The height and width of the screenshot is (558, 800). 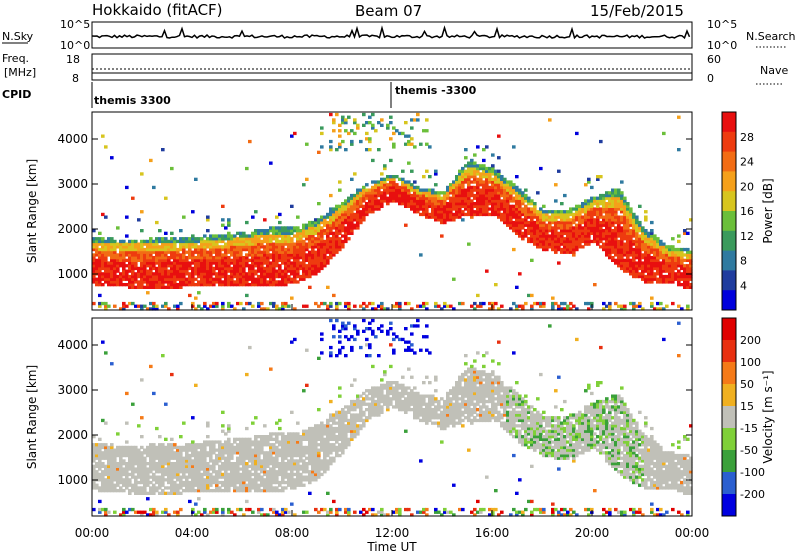 I want to click on nave-tick-top: 60, so click(x=714, y=59).